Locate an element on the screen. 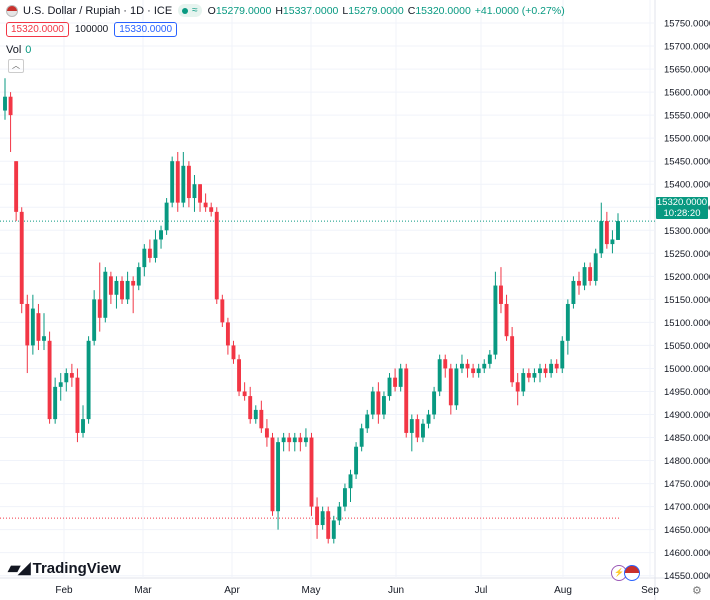  lightning-event-icon: ⚡ is located at coordinates (619, 573).